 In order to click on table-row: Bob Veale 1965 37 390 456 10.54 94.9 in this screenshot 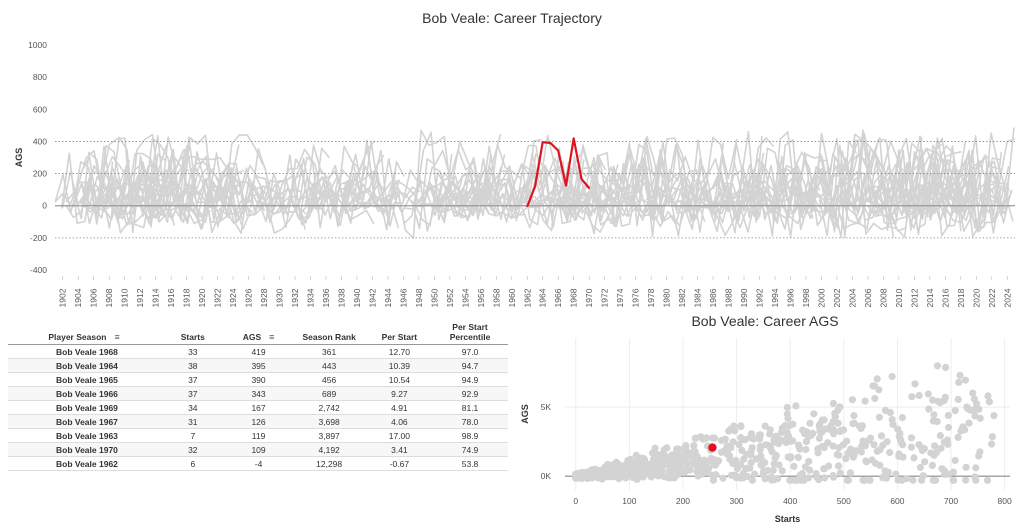, I will do `click(258, 379)`.